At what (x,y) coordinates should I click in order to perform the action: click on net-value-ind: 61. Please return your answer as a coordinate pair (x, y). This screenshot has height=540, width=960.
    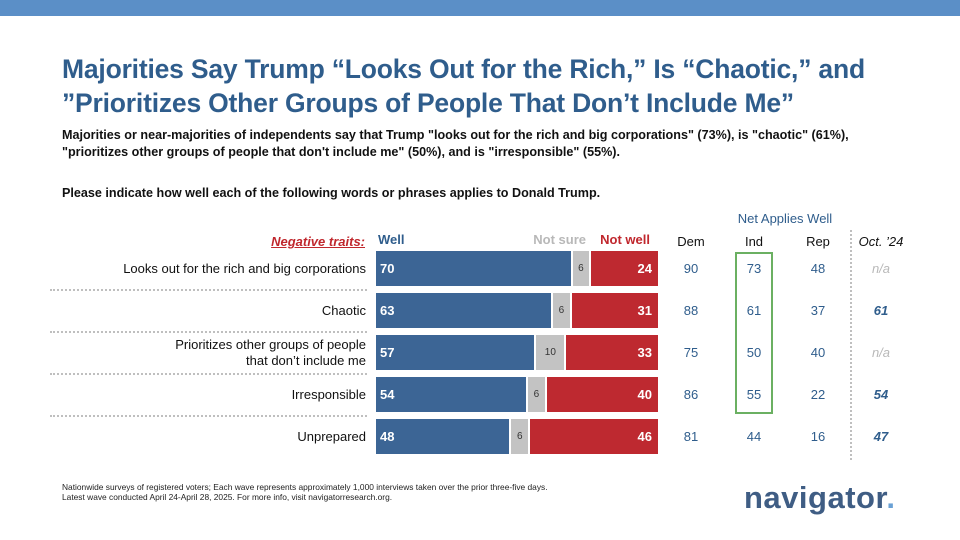
    Looking at the image, I should click on (754, 310).